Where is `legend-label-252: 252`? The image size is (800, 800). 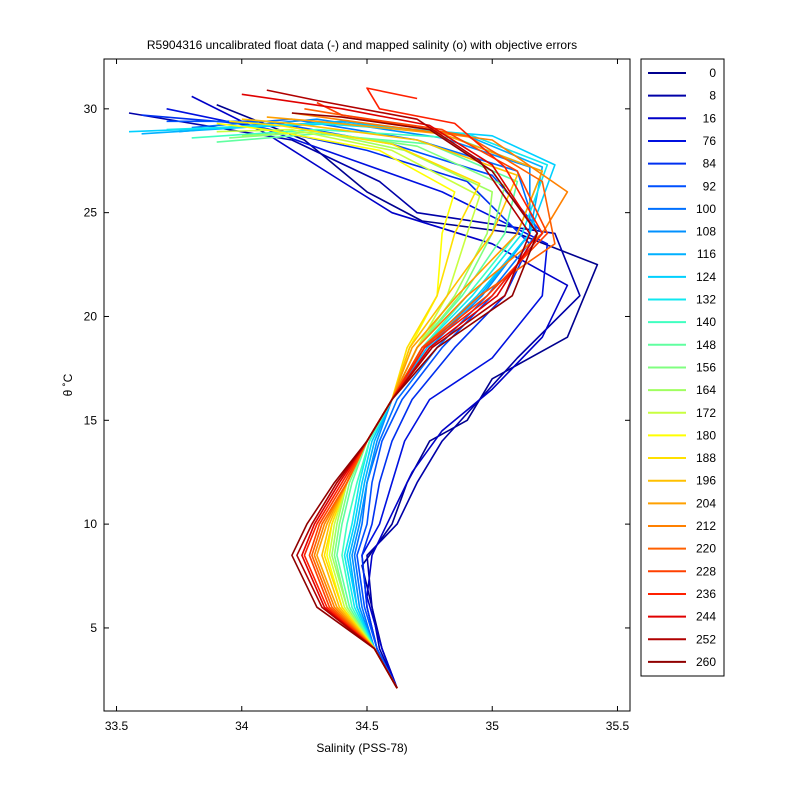
legend-label-252: 252 is located at coordinates (706, 639).